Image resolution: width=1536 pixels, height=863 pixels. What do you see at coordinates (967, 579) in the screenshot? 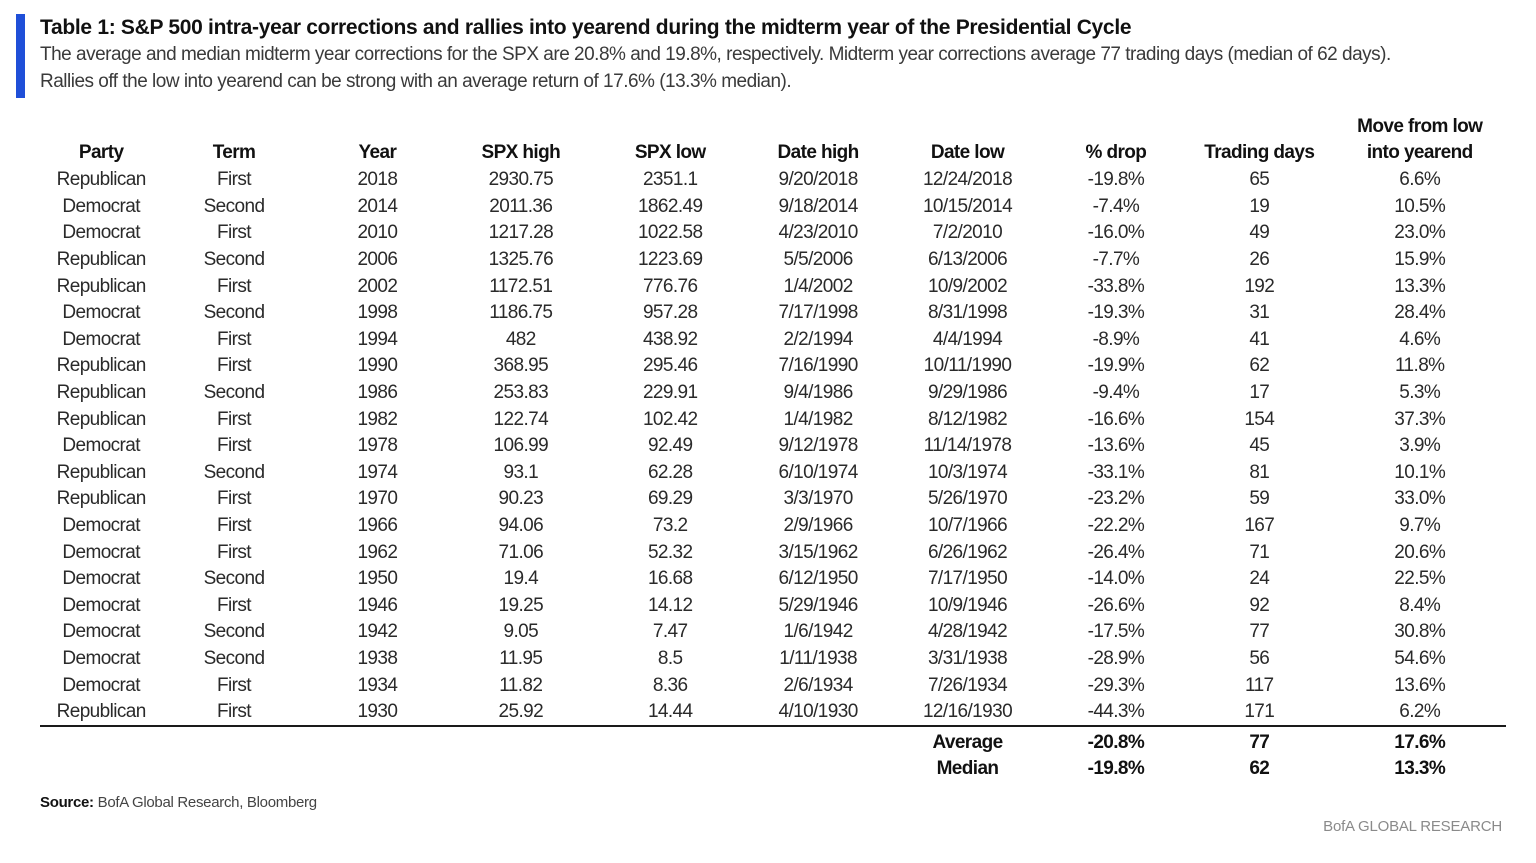
I see `cell-date-low: 7/17/1950` at bounding box center [967, 579].